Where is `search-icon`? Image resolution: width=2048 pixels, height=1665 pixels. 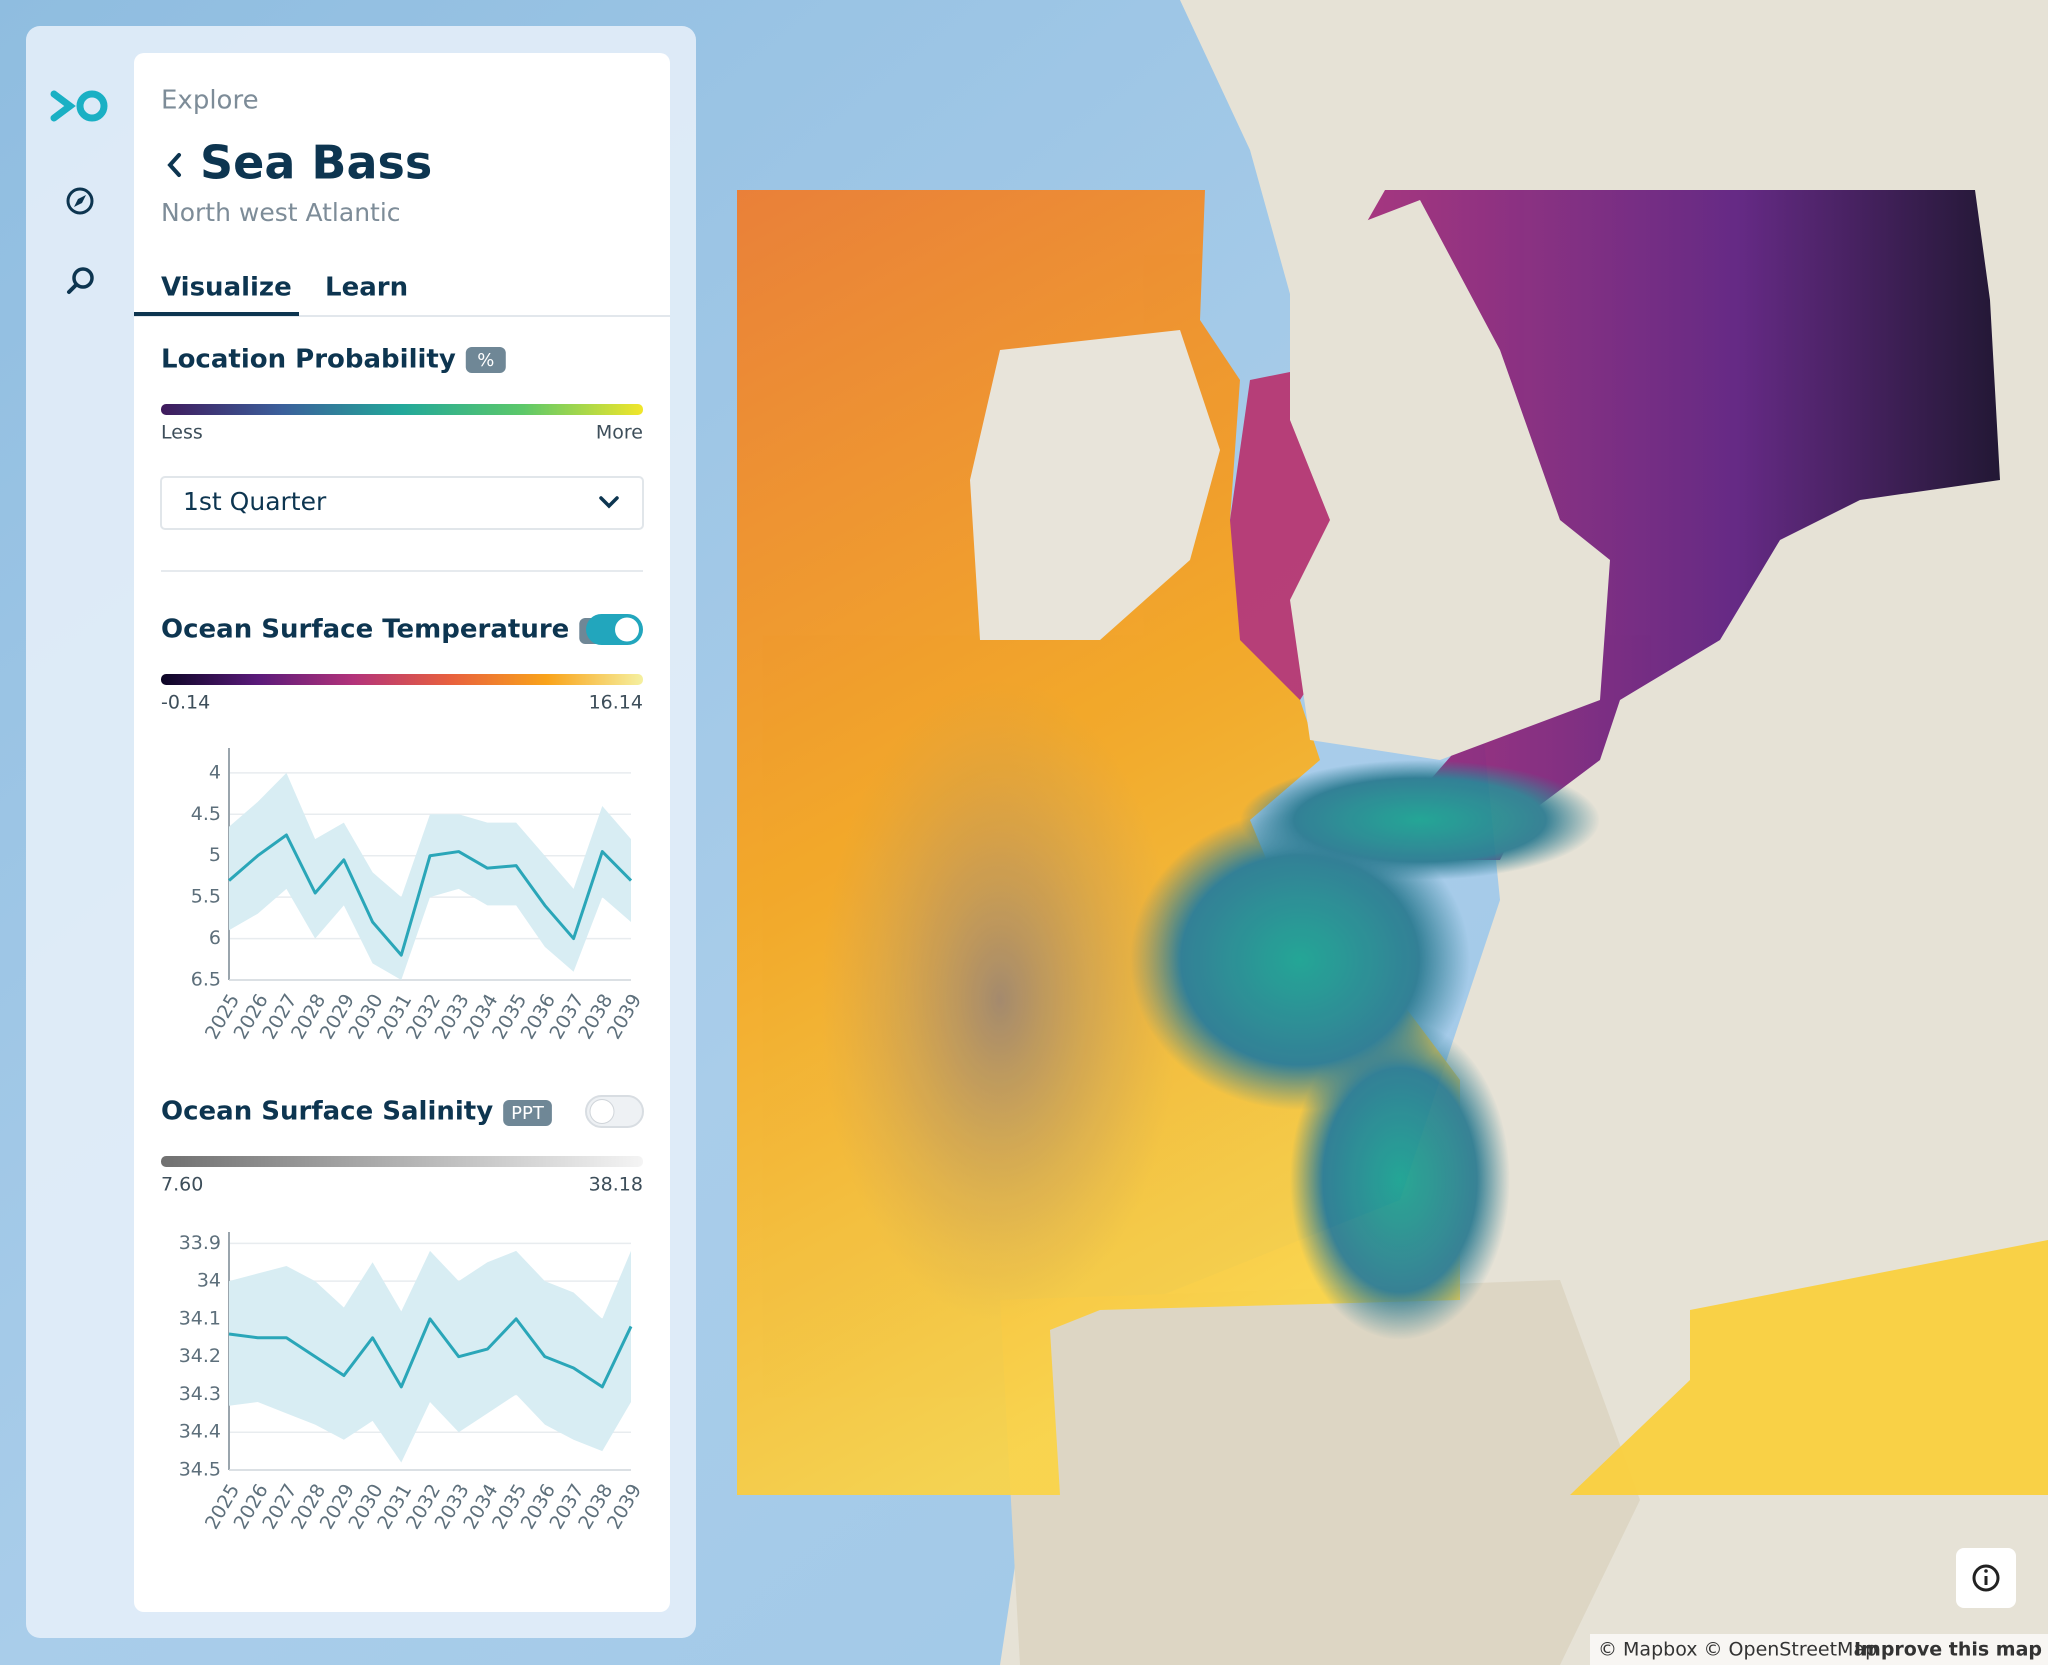
search-icon is located at coordinates (80, 280).